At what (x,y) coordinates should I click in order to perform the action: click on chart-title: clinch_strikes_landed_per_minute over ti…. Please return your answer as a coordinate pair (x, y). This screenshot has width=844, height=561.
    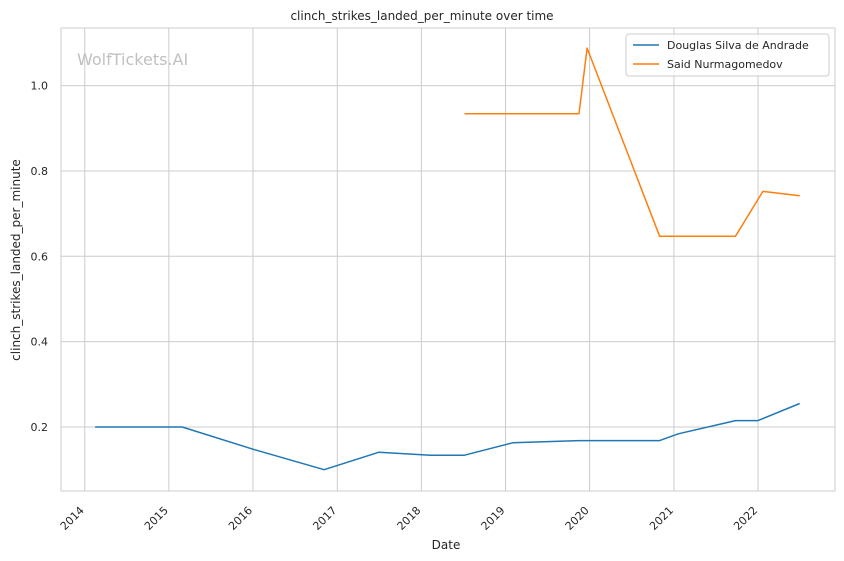
    Looking at the image, I should click on (421, 16).